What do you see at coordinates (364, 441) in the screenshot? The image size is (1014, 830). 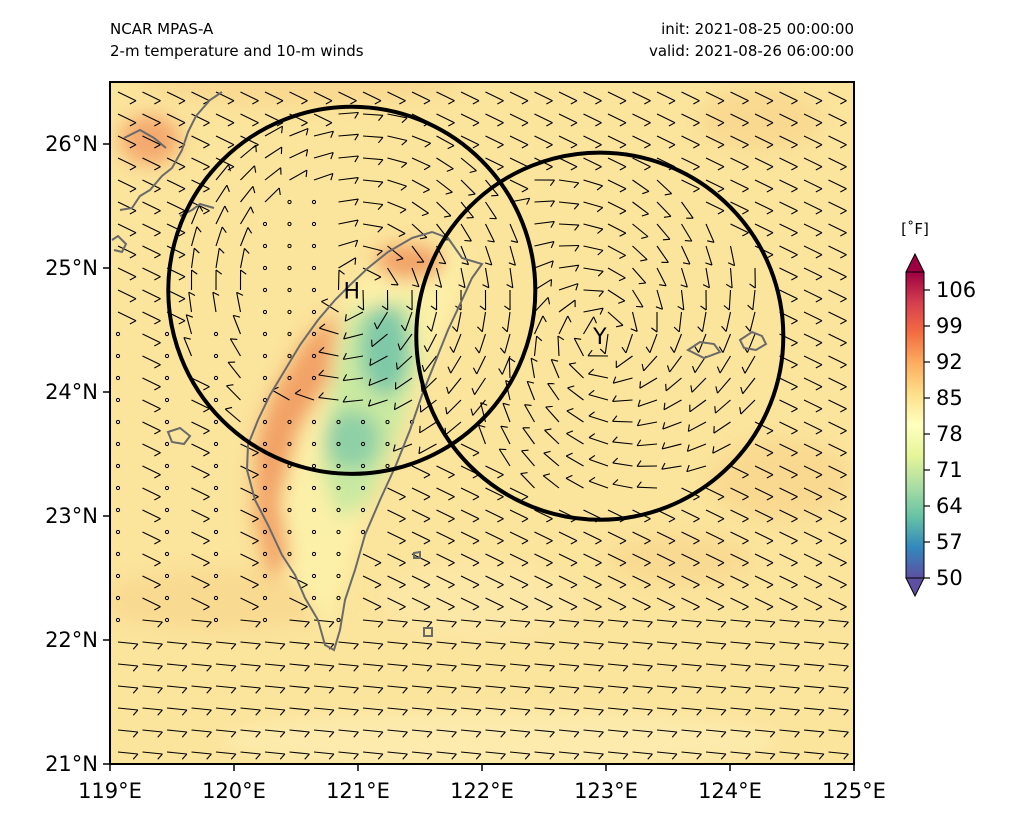 I see `taiwan-coastline` at bounding box center [364, 441].